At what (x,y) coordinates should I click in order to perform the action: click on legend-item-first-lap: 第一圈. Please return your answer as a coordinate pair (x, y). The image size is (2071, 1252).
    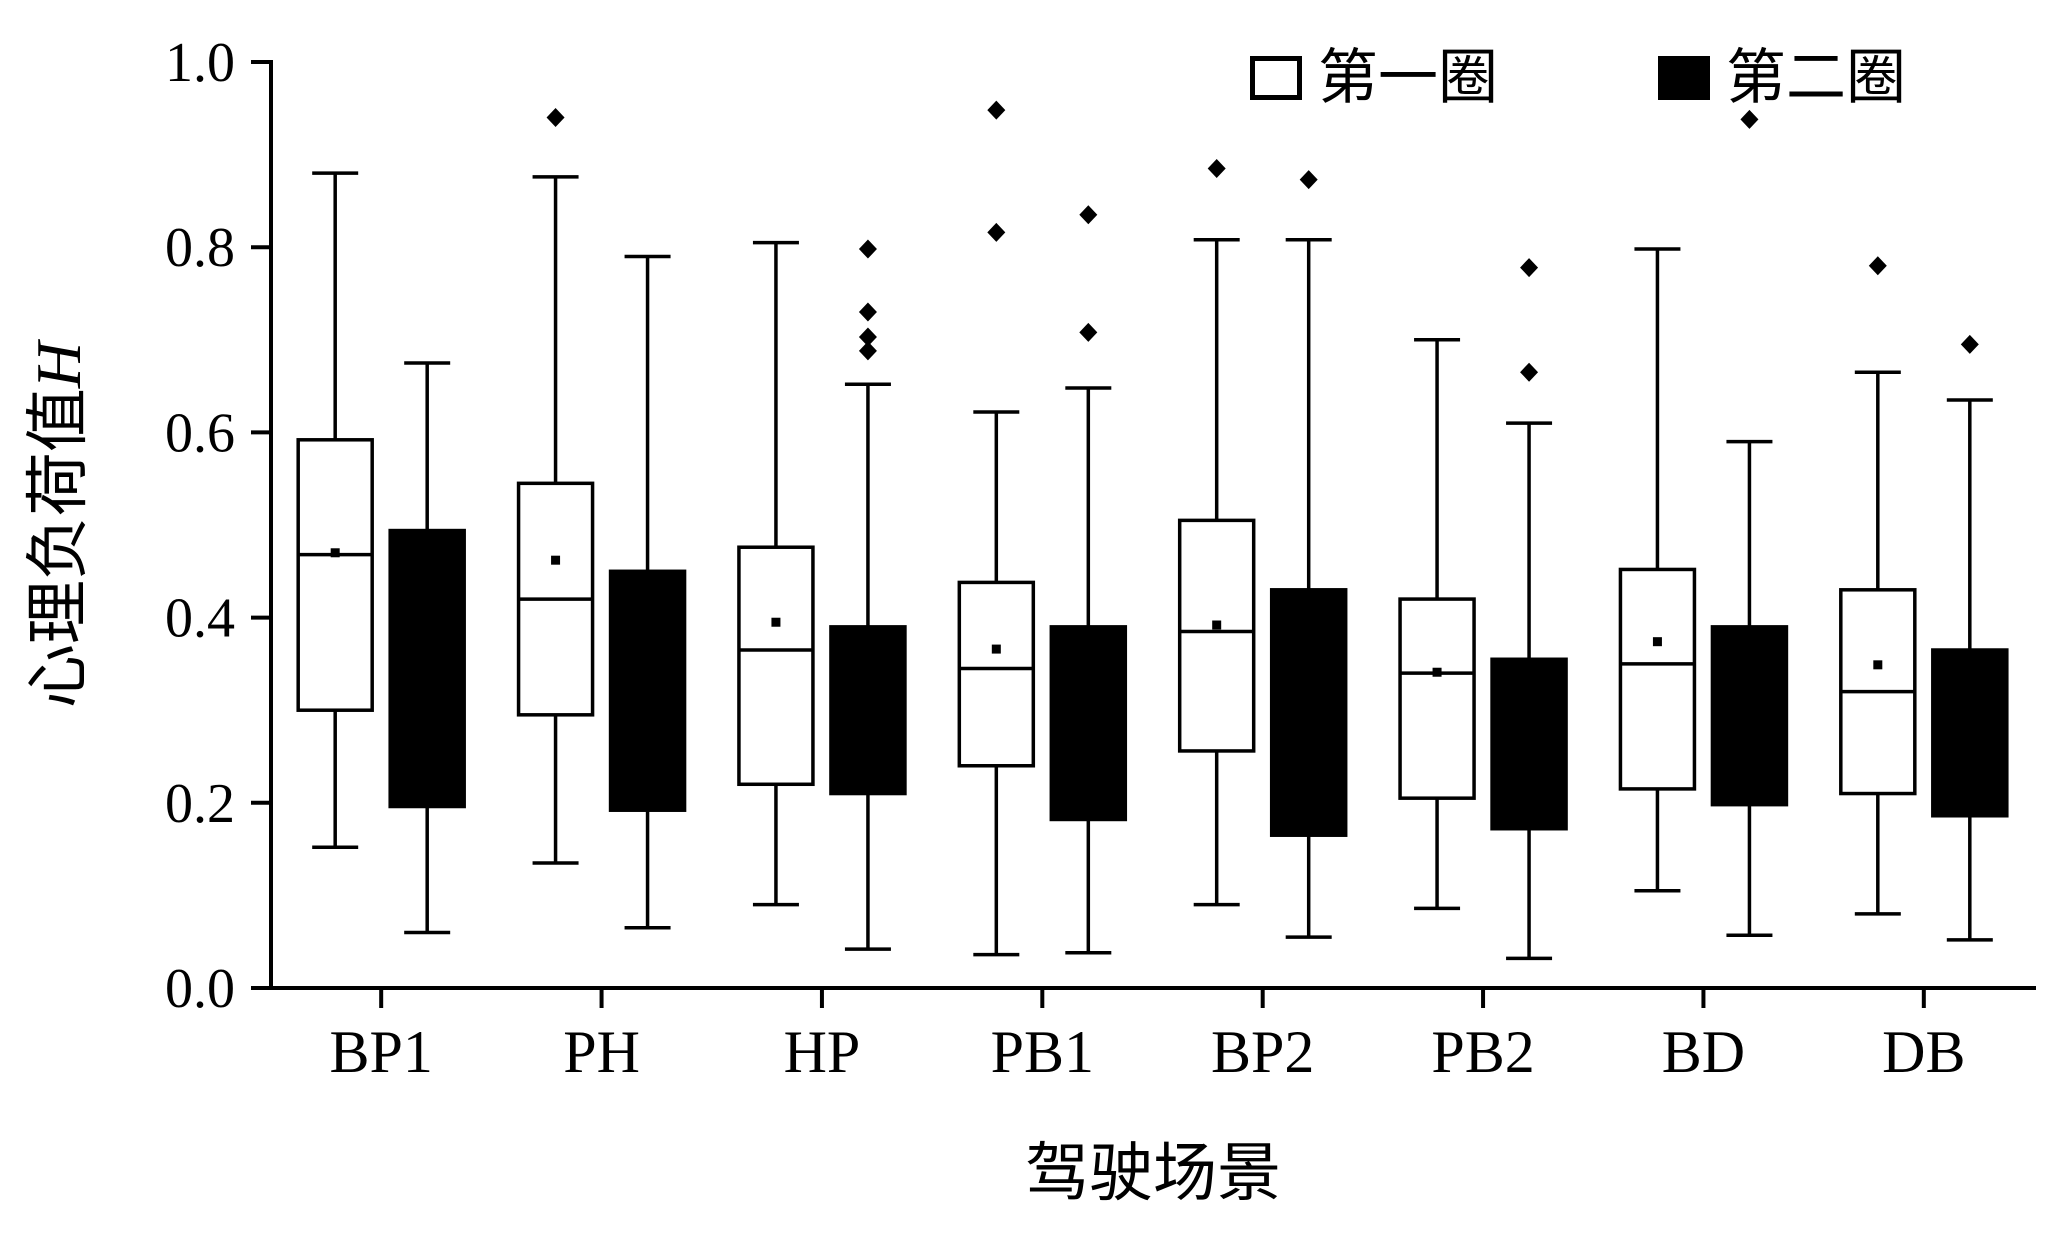
    Looking at the image, I should click on (1374, 78).